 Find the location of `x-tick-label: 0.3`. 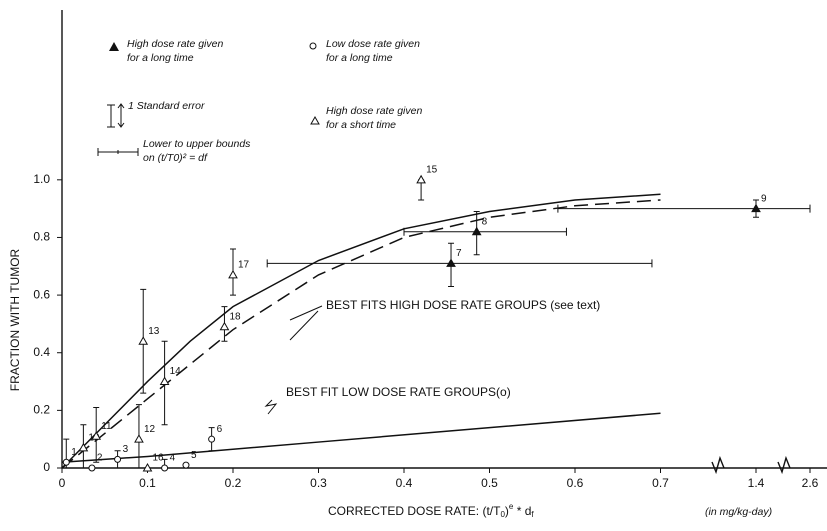

x-tick-label: 0.3 is located at coordinates (318, 483).